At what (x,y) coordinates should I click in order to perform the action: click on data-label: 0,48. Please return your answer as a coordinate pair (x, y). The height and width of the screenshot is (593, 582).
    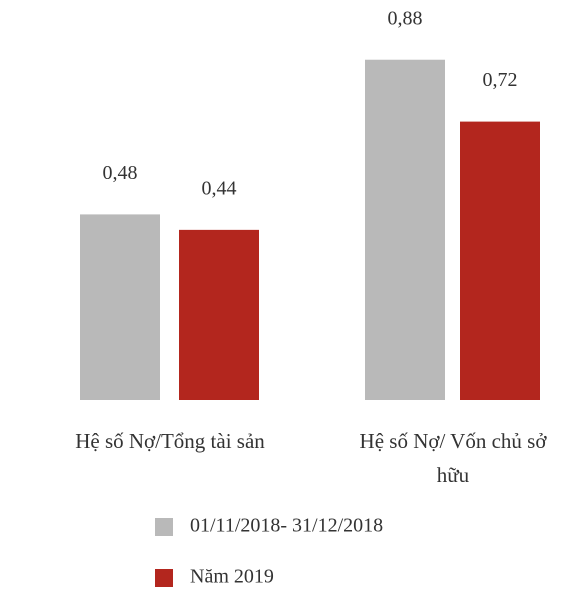
    Looking at the image, I should click on (120, 173).